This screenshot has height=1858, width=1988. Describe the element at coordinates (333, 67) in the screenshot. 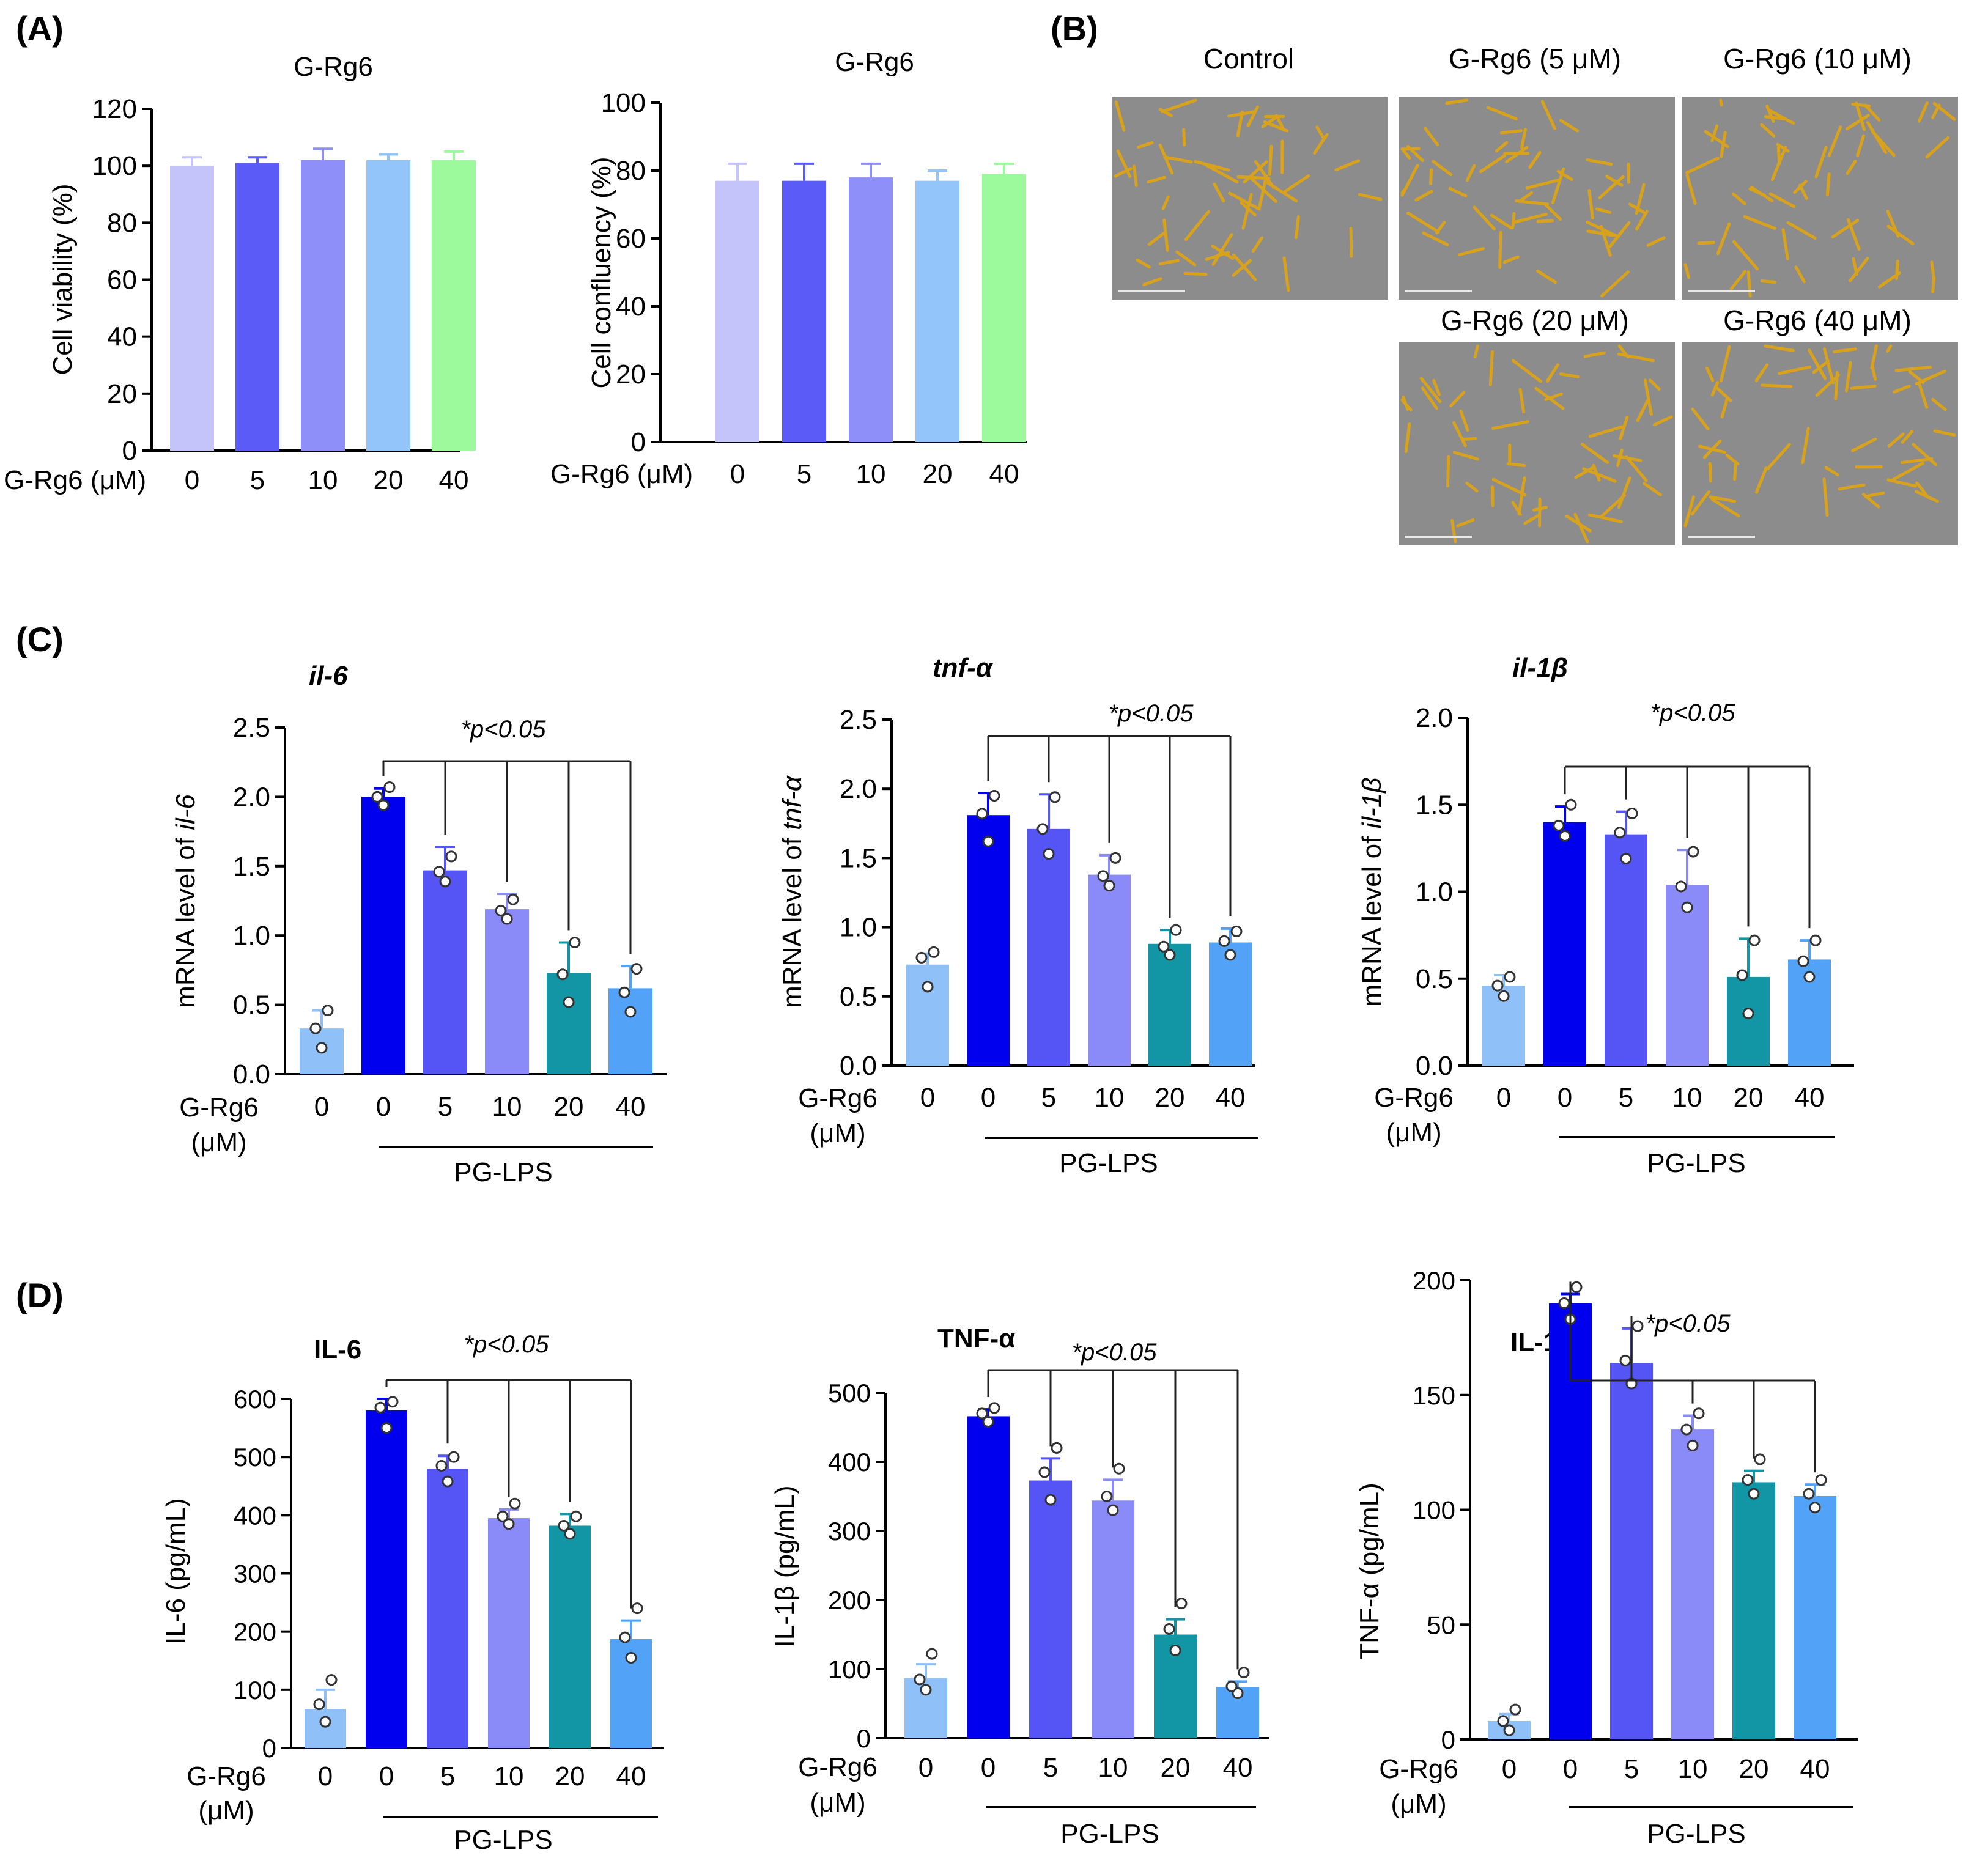

I see `chart-title: G-Rg6` at that location.